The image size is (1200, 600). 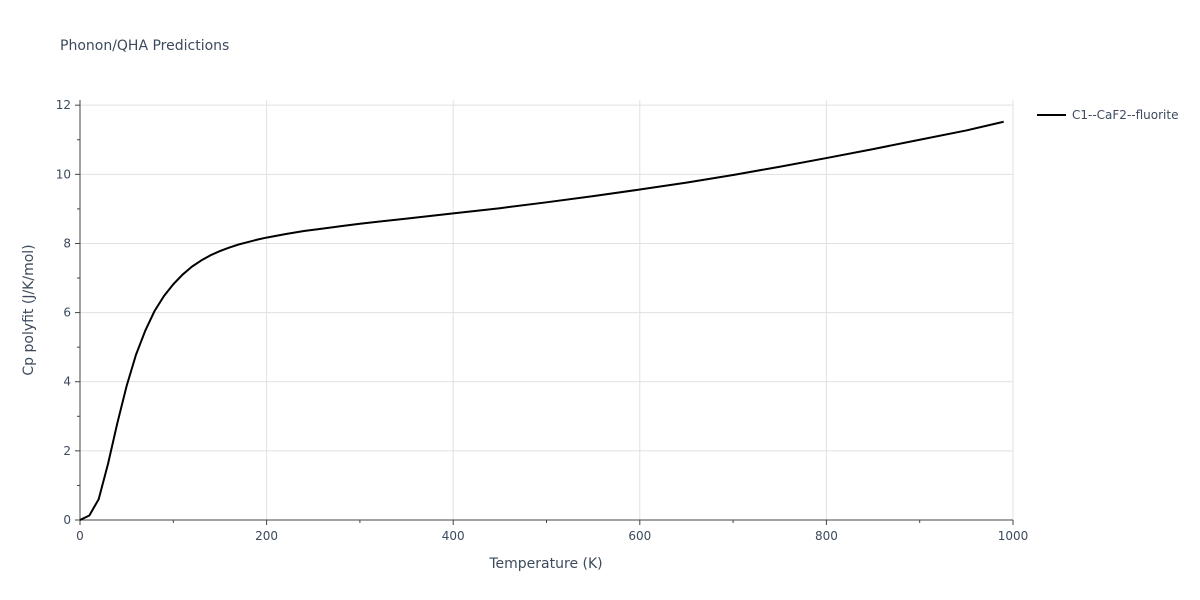 I want to click on chart-title: Phonon/QHA Predictions, so click(x=144, y=46).